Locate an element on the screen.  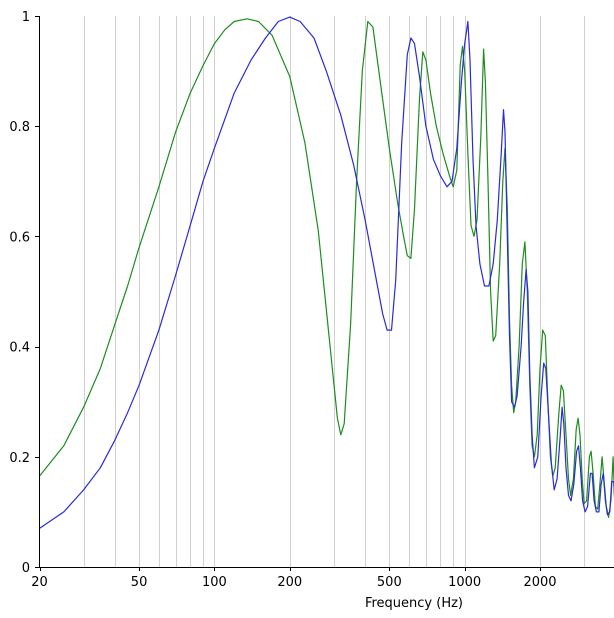
x-tick-label: 100 is located at coordinates (214, 582).